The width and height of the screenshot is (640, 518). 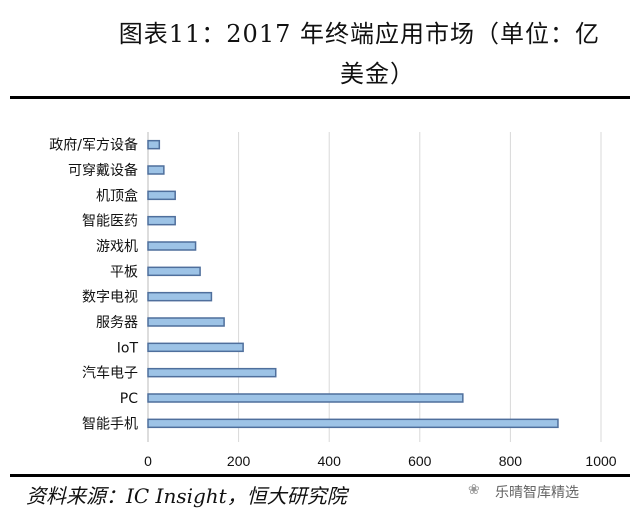 What do you see at coordinates (320, 97) in the screenshot?
I see `top-rule` at bounding box center [320, 97].